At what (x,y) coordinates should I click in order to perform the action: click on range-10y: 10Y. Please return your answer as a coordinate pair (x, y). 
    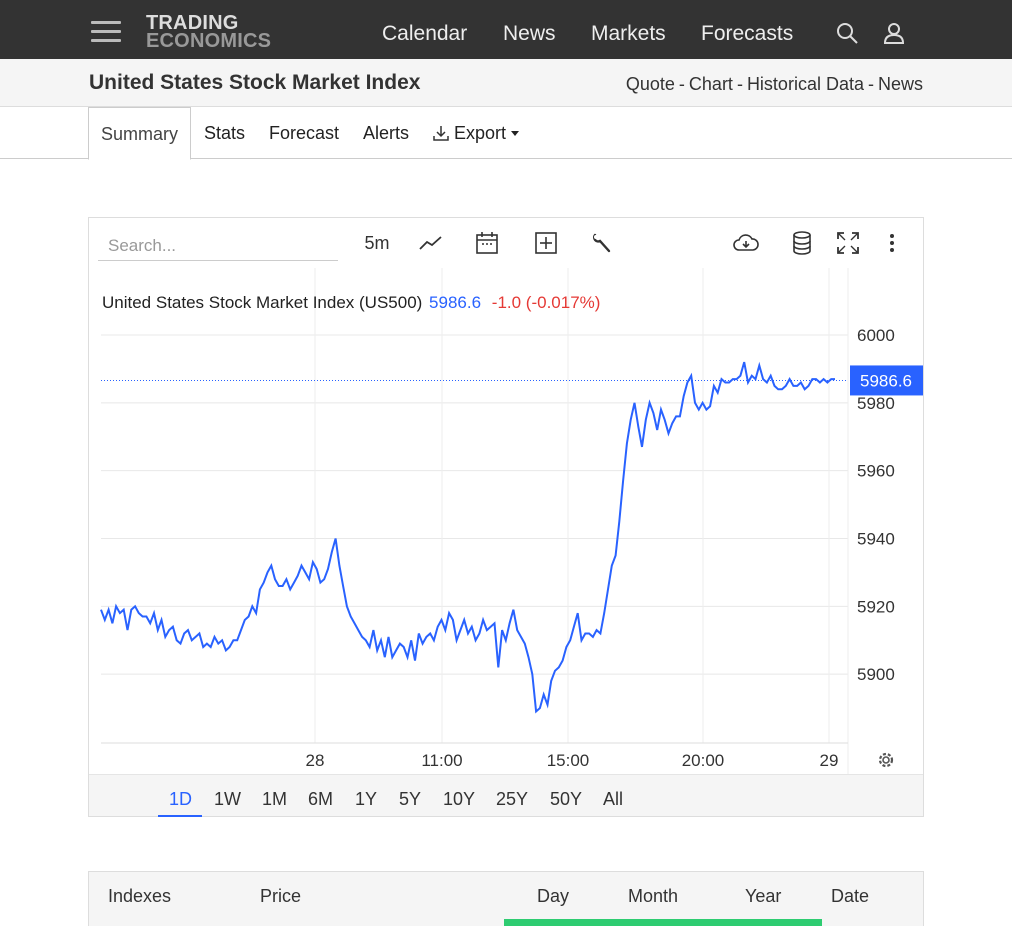
    Looking at the image, I should click on (459, 799).